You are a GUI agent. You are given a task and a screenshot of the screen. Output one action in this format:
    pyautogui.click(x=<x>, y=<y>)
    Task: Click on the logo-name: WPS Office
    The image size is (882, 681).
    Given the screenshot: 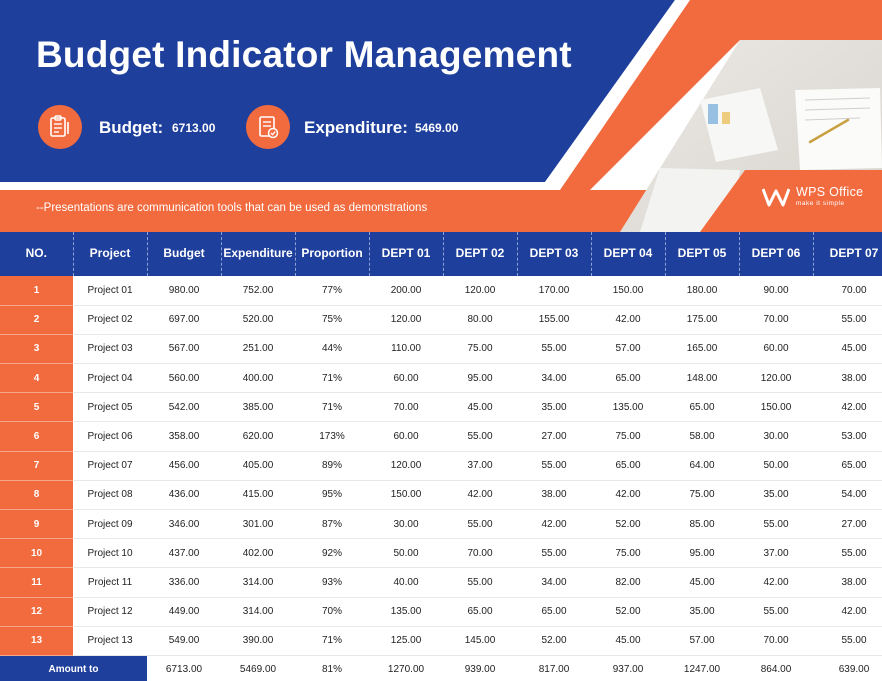 What is the action you would take?
    pyautogui.click(x=830, y=192)
    